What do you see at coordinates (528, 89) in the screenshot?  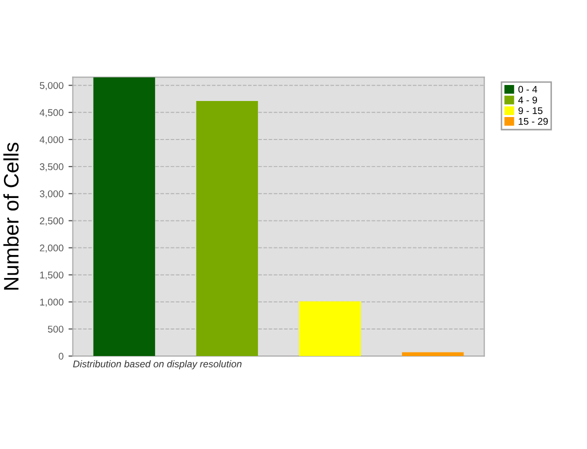 I see `legend-label: 0 - 4` at bounding box center [528, 89].